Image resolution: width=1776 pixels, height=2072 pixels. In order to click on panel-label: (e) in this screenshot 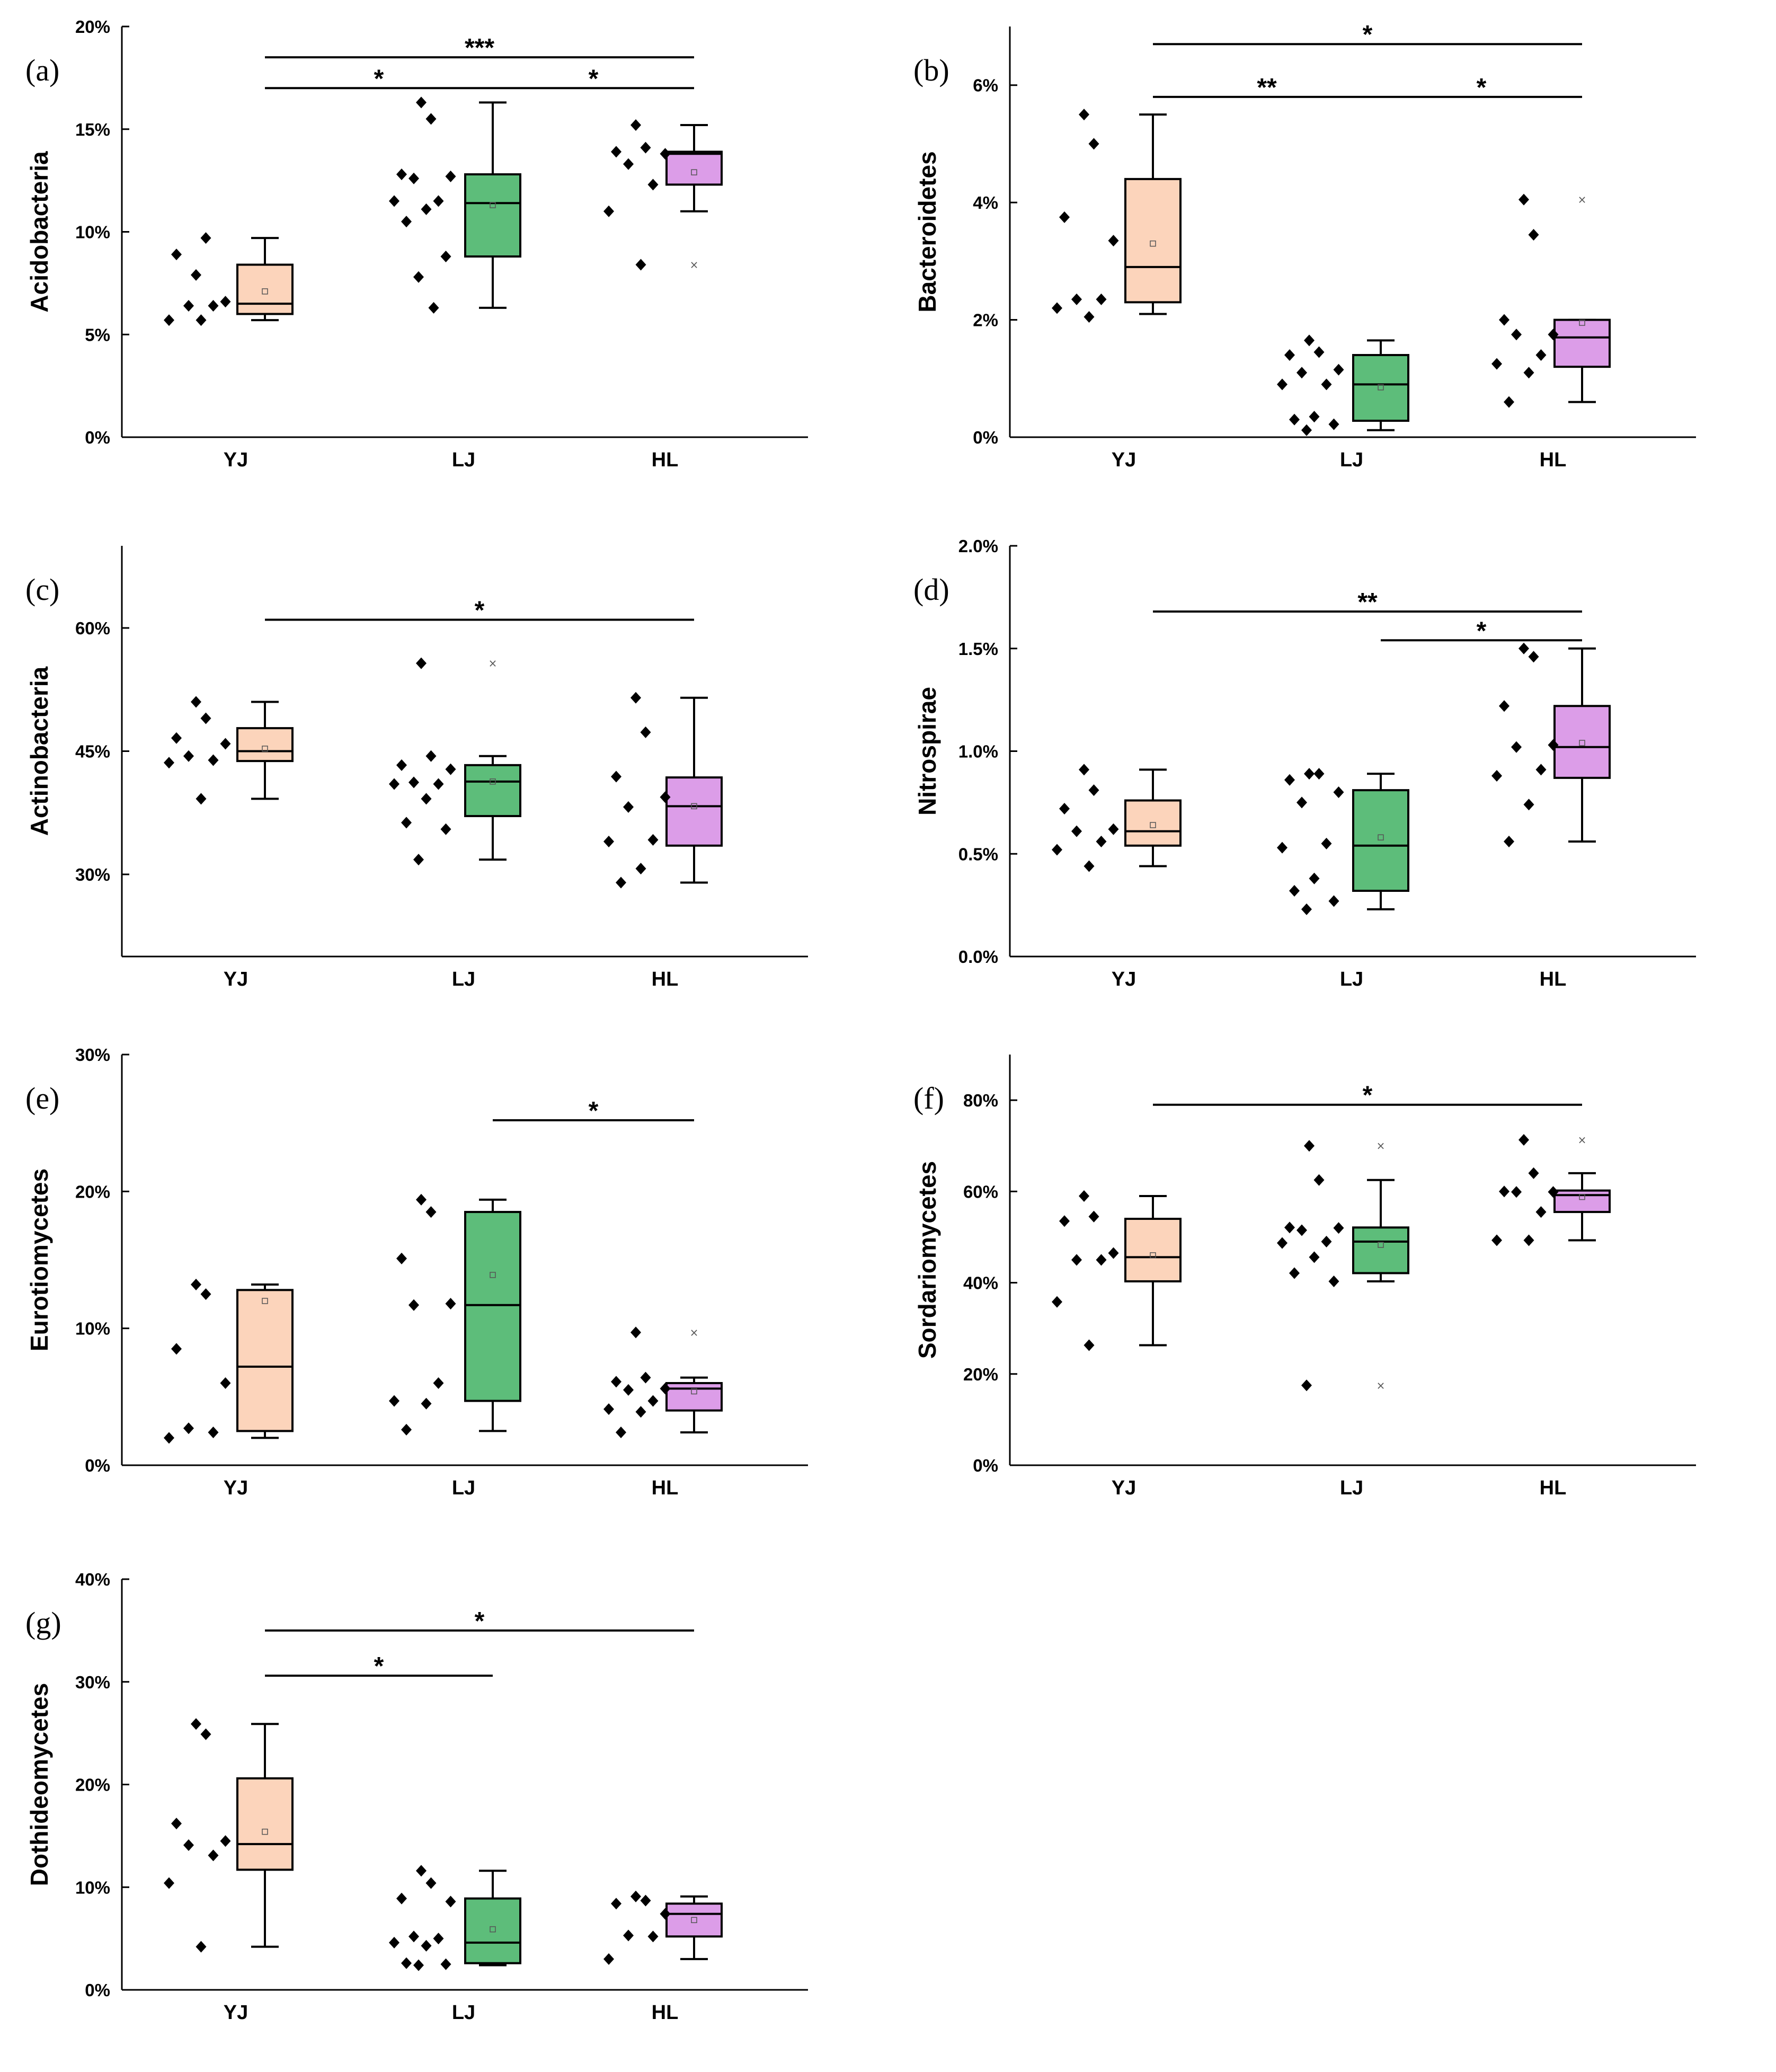, I will do `click(42, 1098)`.